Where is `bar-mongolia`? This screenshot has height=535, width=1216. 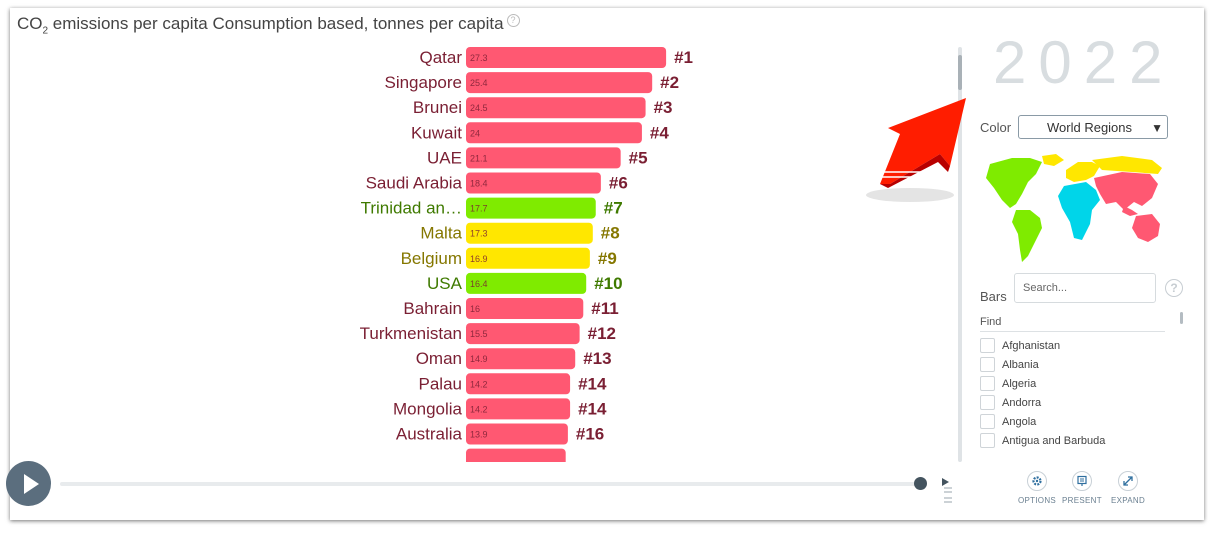
bar-mongolia is located at coordinates (518, 409).